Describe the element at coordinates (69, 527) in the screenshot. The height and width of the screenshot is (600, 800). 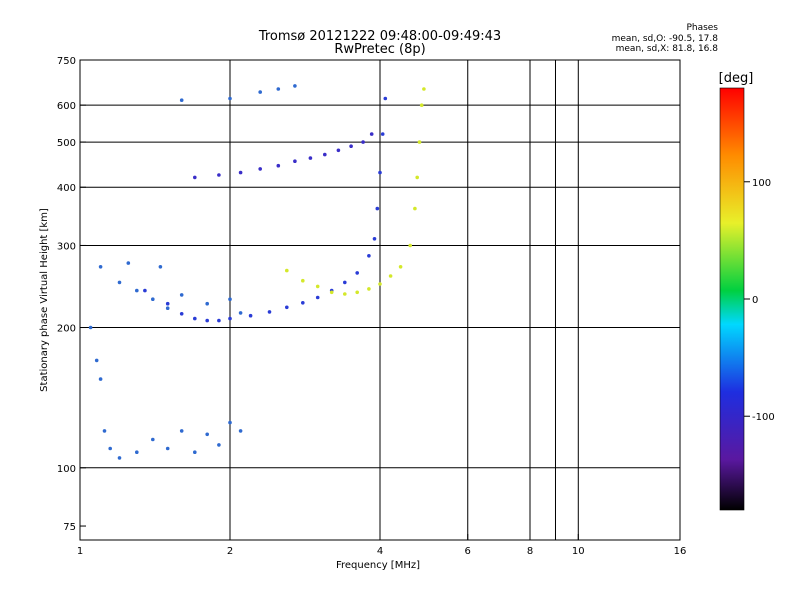
I see `y-tick-label: 75` at that location.